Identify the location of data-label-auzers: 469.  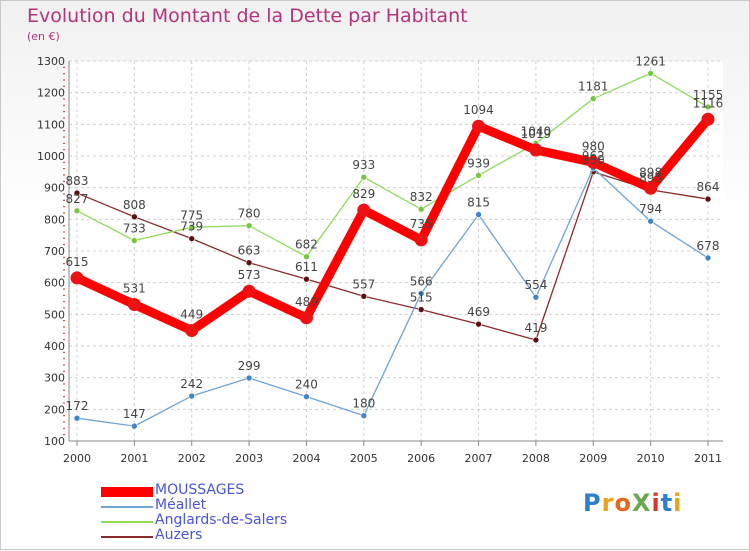
(478, 312).